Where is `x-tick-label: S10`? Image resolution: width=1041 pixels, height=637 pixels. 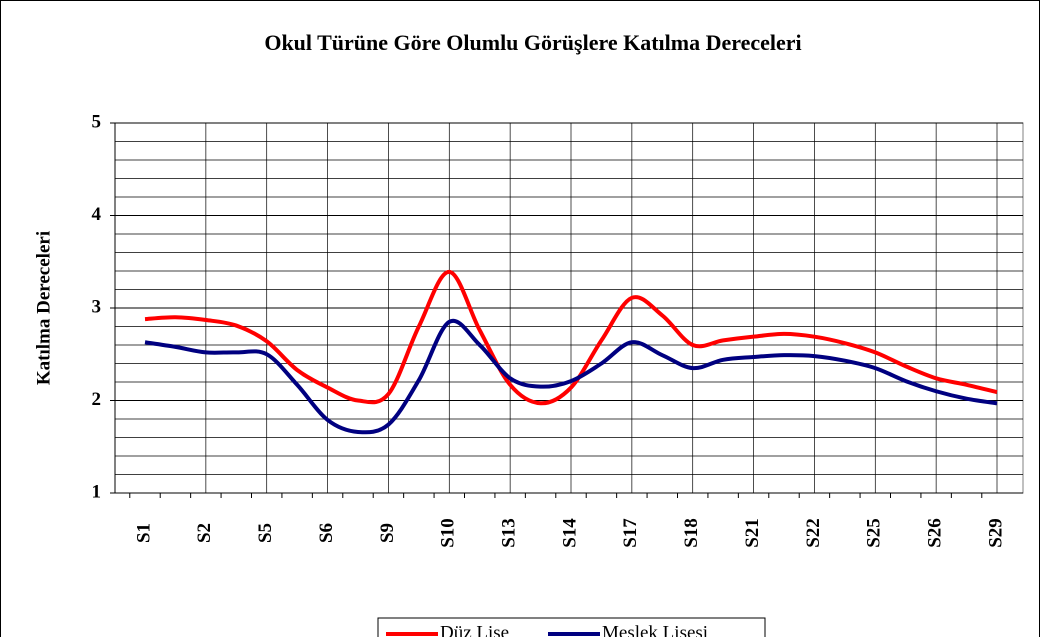 x-tick-label: S10 is located at coordinates (448, 533).